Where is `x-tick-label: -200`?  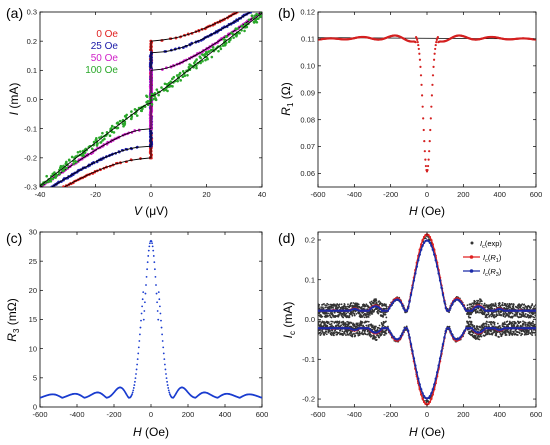 x-tick-label: -200 is located at coordinates (390, 194).